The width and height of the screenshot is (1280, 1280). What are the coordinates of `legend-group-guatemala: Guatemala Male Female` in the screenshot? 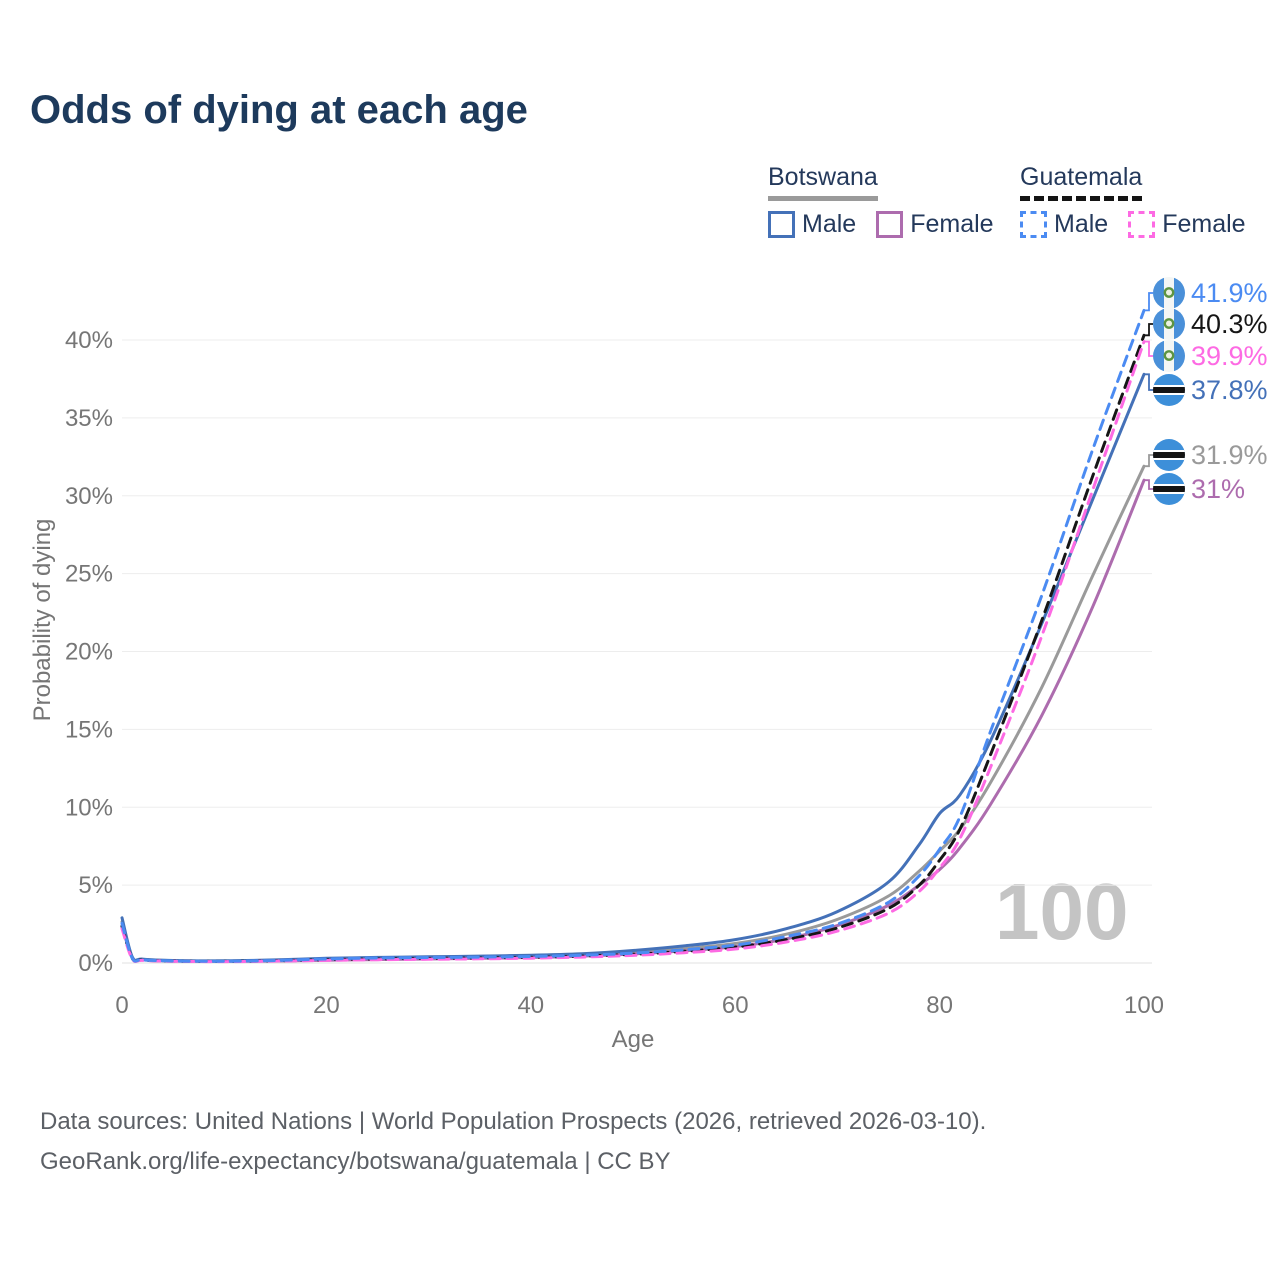 It's located at (1133, 201).